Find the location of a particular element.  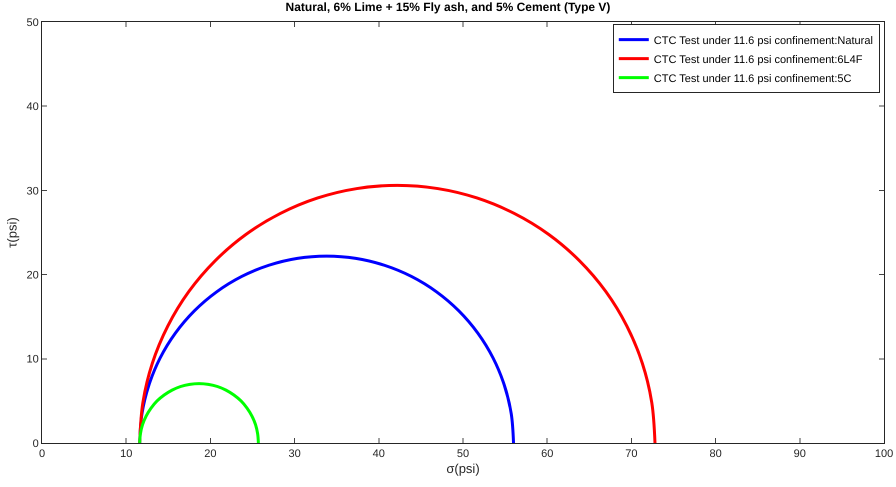

legend-label: CTC Test under 11.6 psi confinement:Natural is located at coordinates (763, 40).